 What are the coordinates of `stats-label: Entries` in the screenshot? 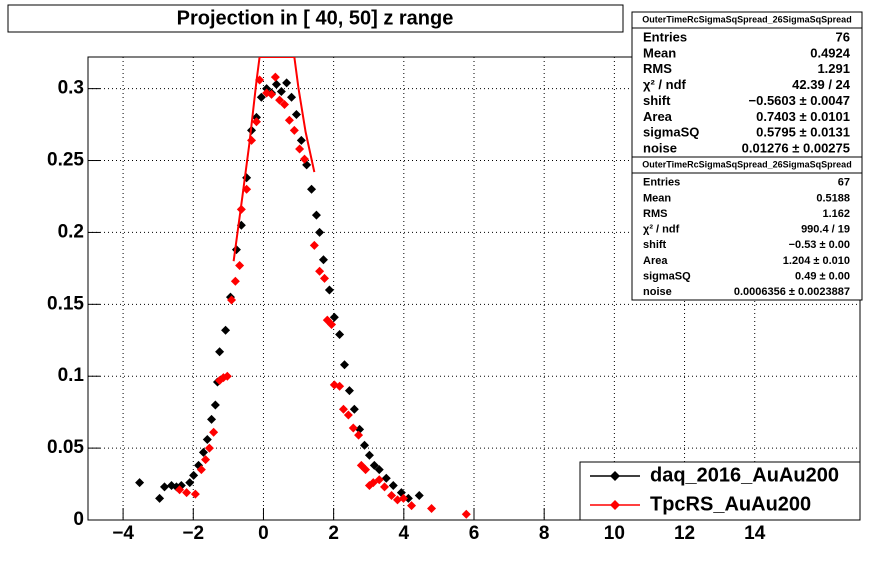 It's located at (661, 183).